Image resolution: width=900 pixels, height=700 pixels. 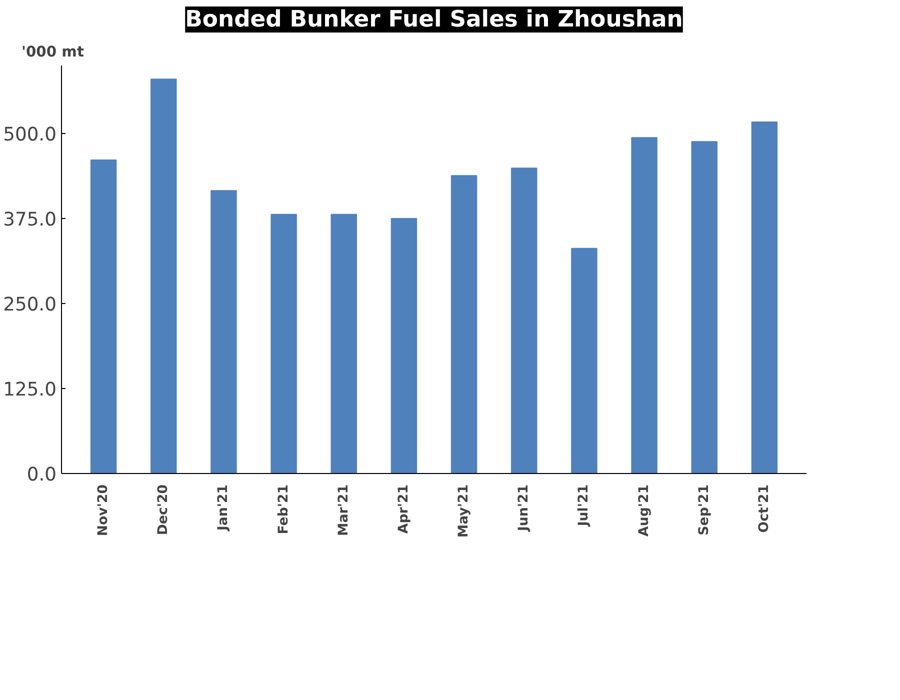 I want to click on x-tick-label: Jul'21, so click(x=584, y=506).